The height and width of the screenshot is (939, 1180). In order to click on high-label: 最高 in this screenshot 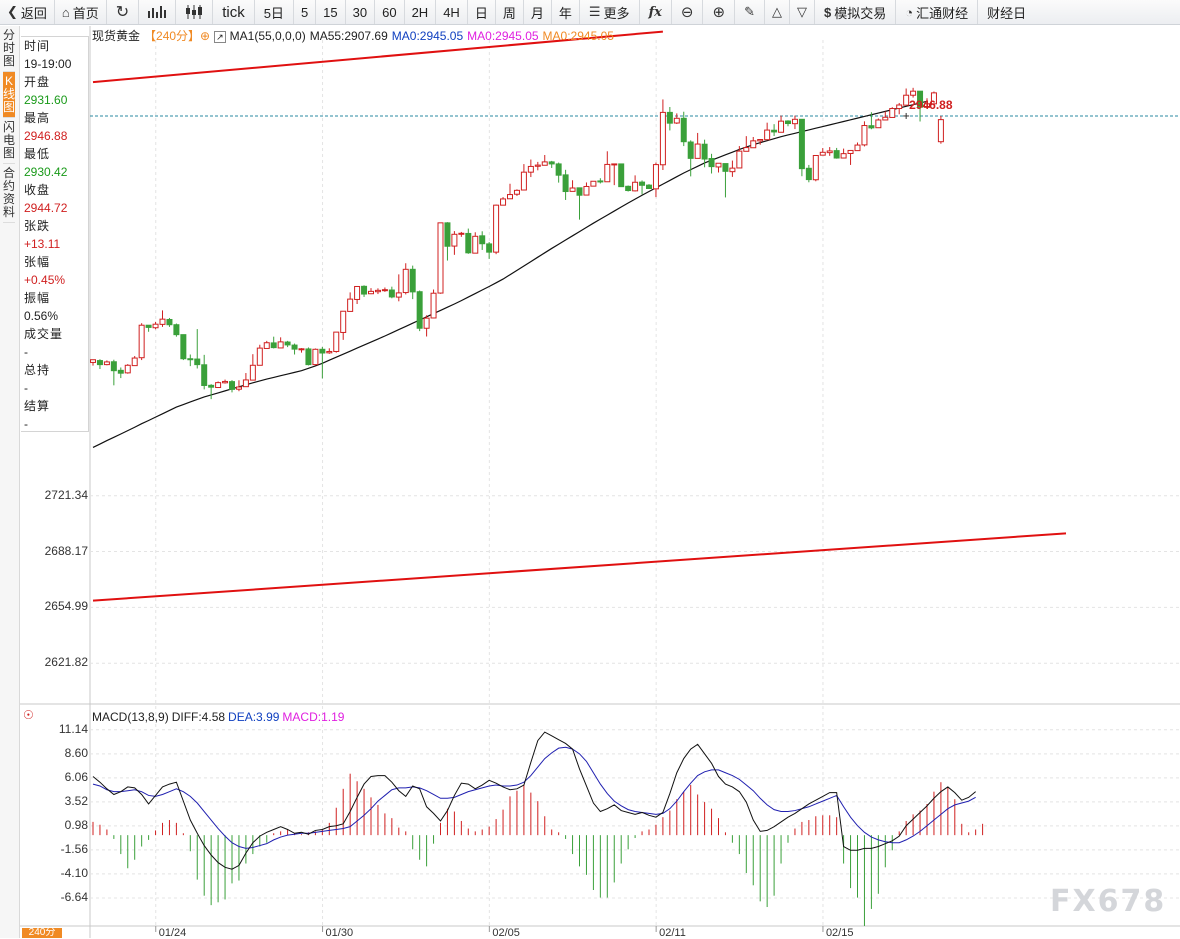, I will do `click(37, 118)`.